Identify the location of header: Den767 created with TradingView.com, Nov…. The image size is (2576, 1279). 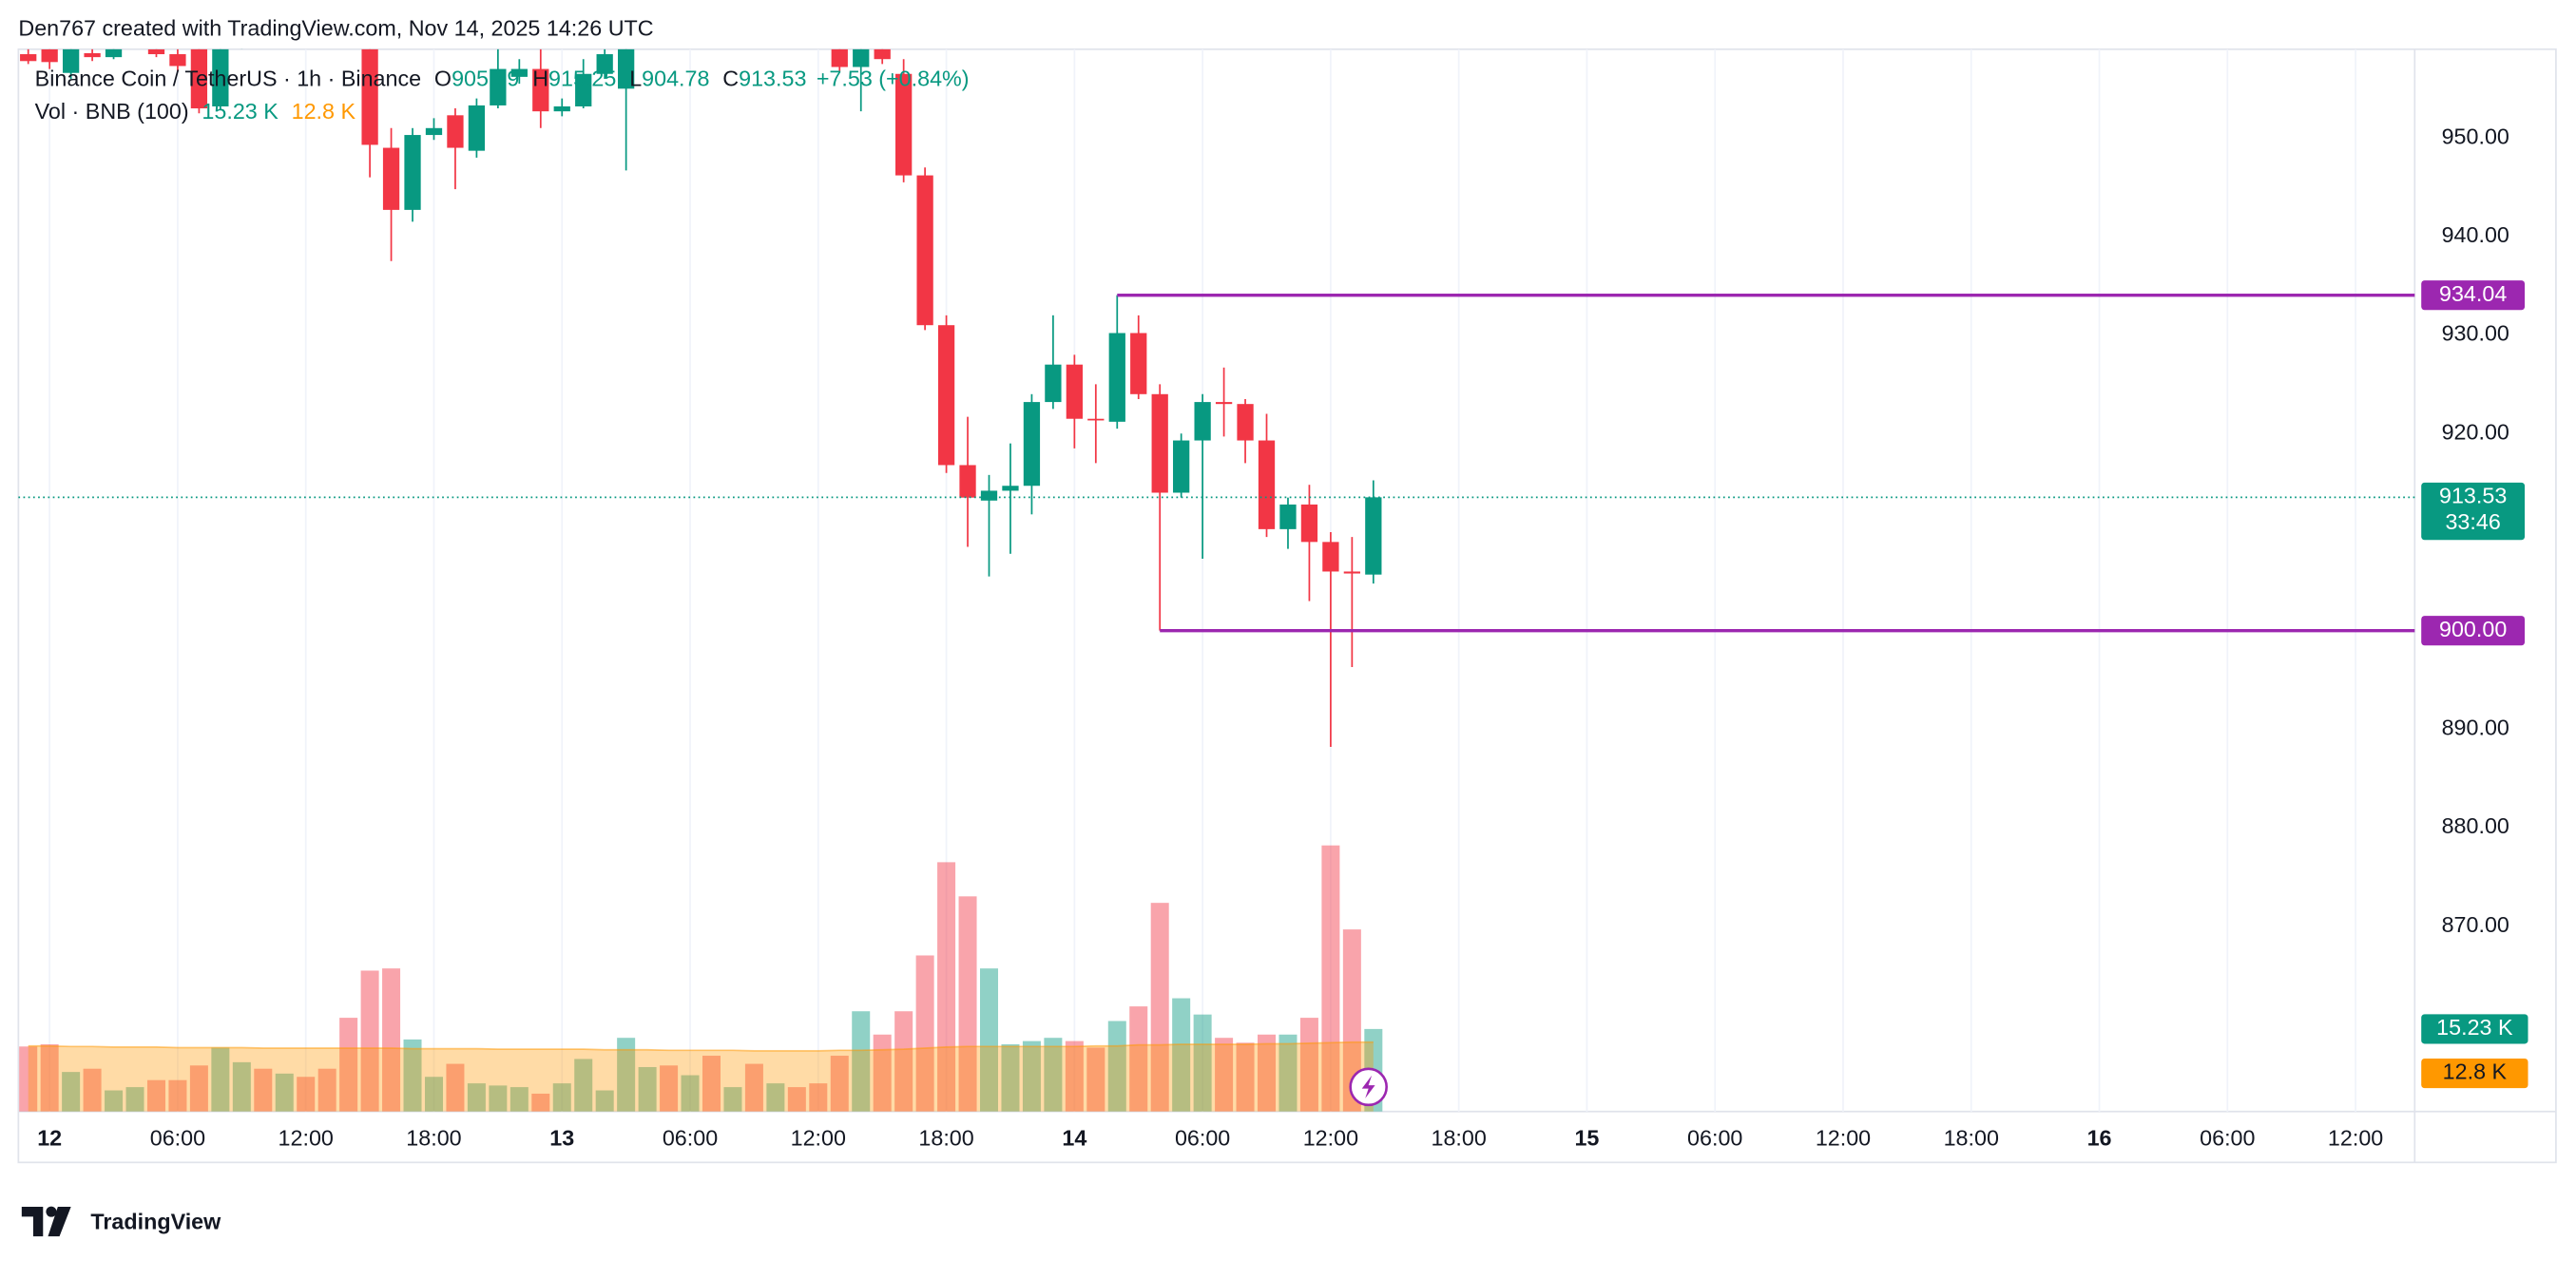
(336, 27).